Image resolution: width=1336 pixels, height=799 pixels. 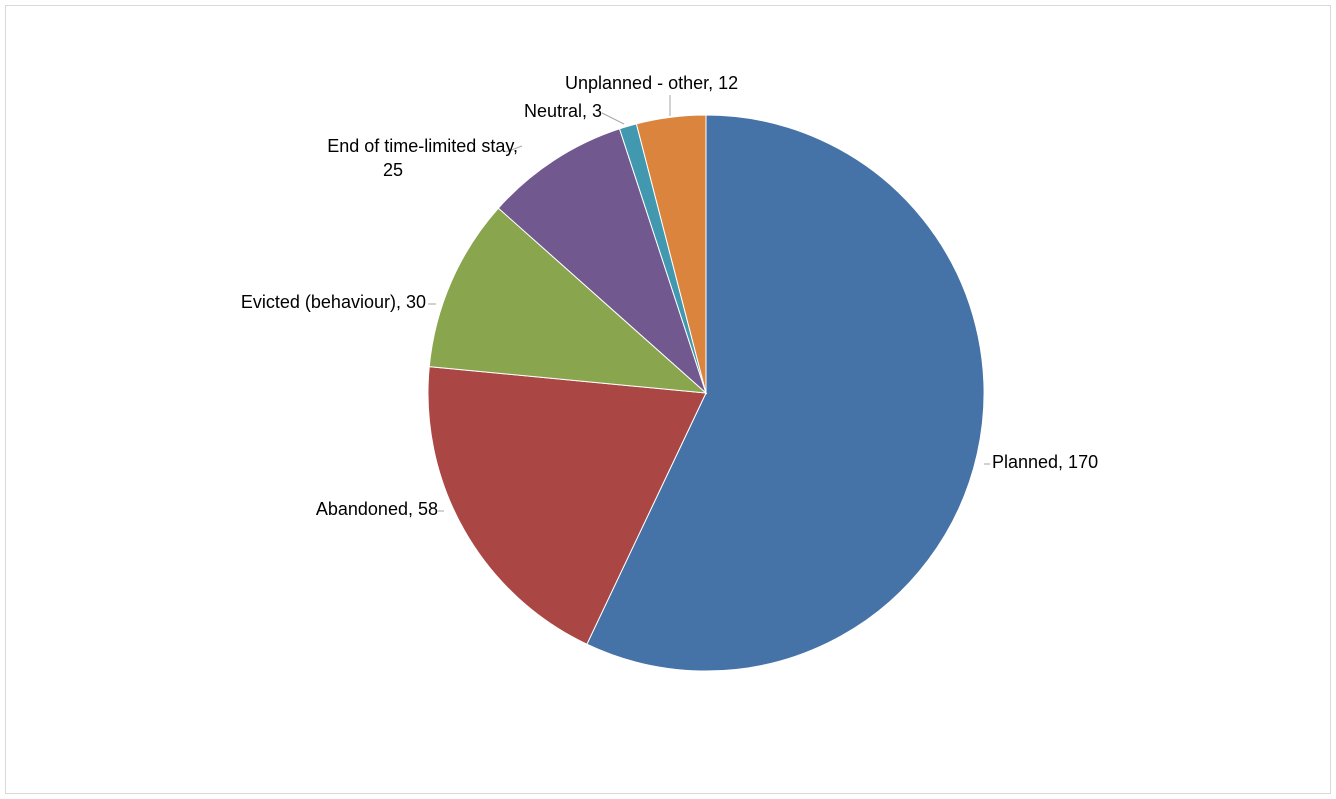 I want to click on pie-slice-evicted-behaviour, so click(x=568, y=300).